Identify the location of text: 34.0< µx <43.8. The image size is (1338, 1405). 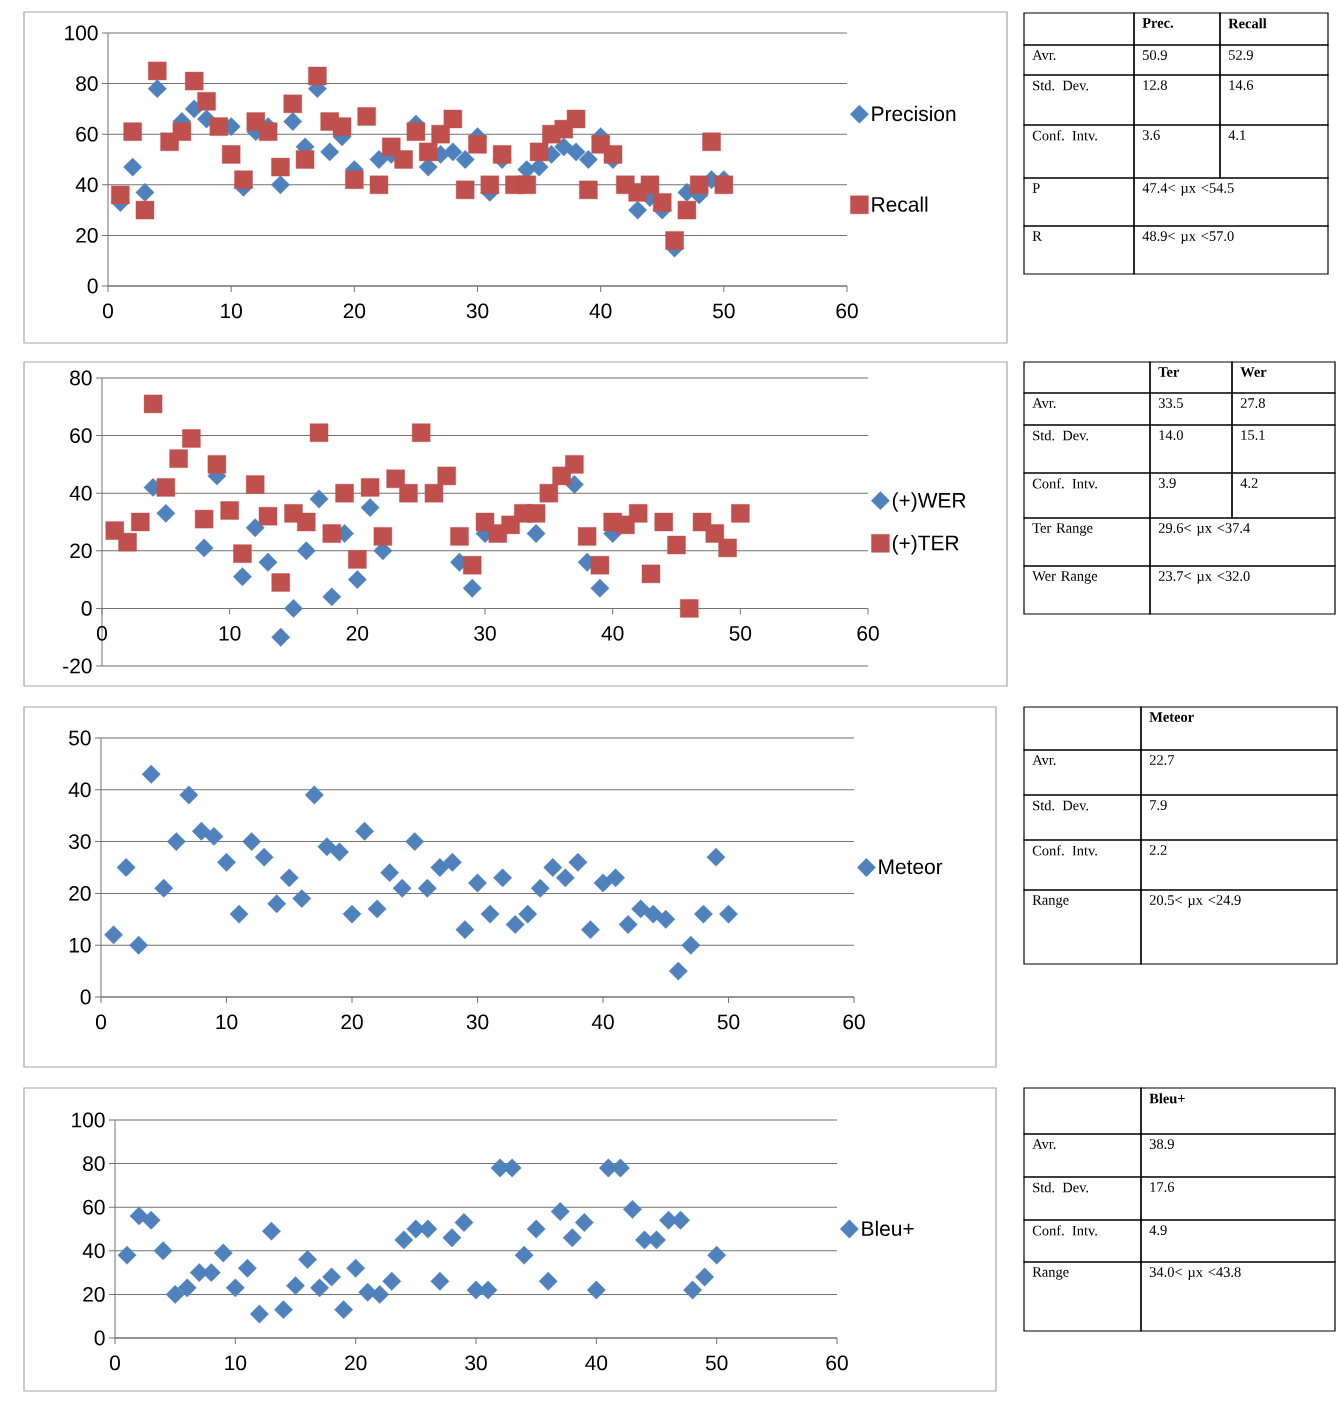
(1195, 1273).